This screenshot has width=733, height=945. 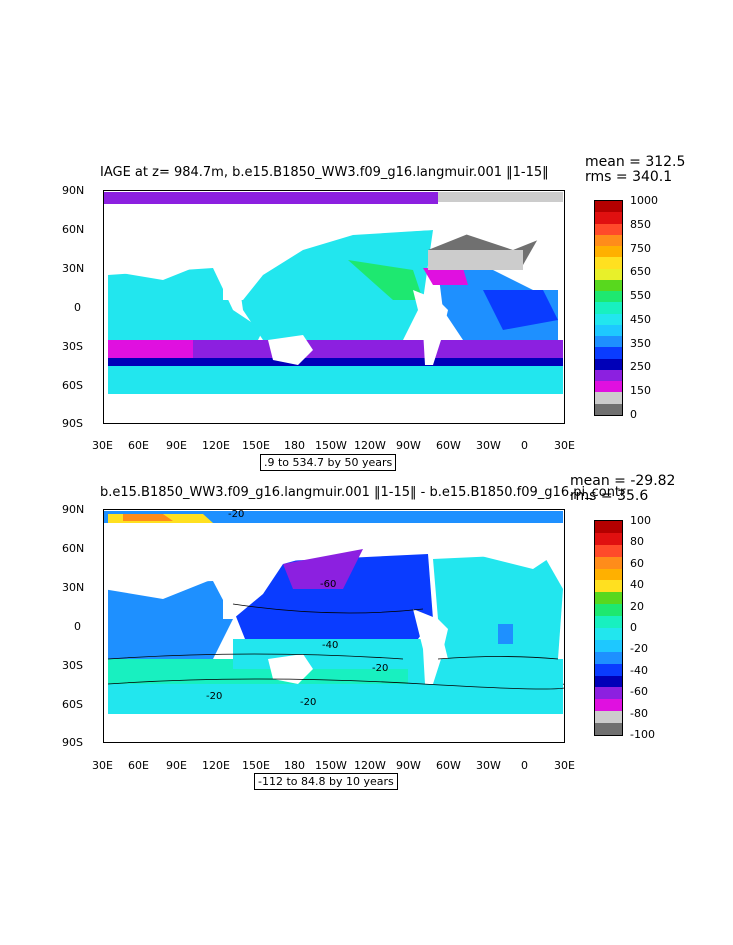 I want to click on chart-2-mean: mean = -29.82, so click(x=623, y=481).